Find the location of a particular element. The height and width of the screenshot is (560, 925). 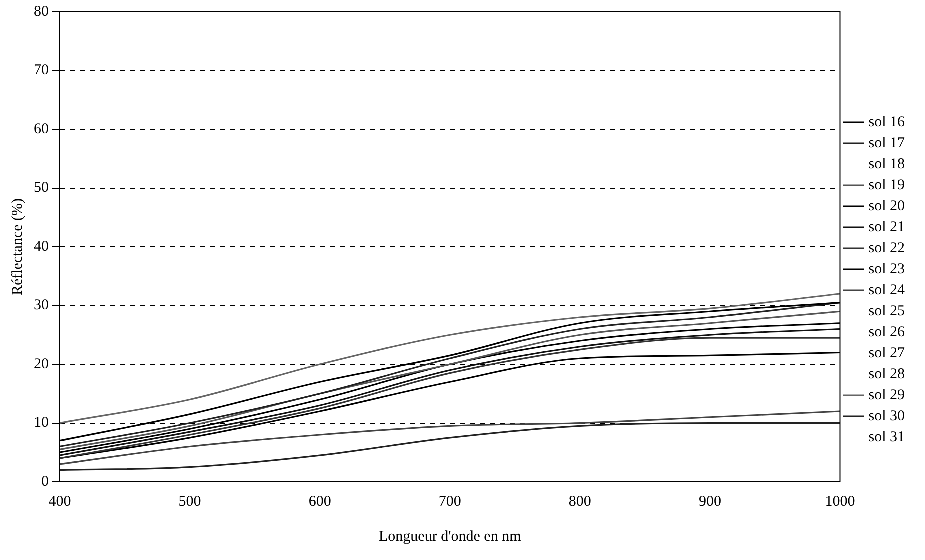

y-tick-label: 10 is located at coordinates (41, 423).